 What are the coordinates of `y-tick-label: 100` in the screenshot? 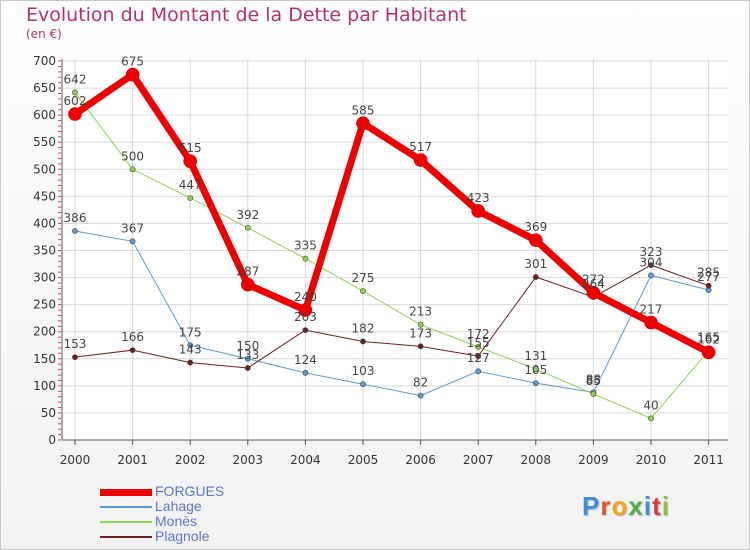 It's located at (44, 386).